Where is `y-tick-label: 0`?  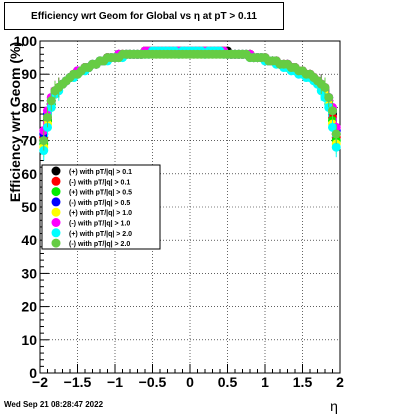 y-tick-label: 0 is located at coordinates (33, 373).